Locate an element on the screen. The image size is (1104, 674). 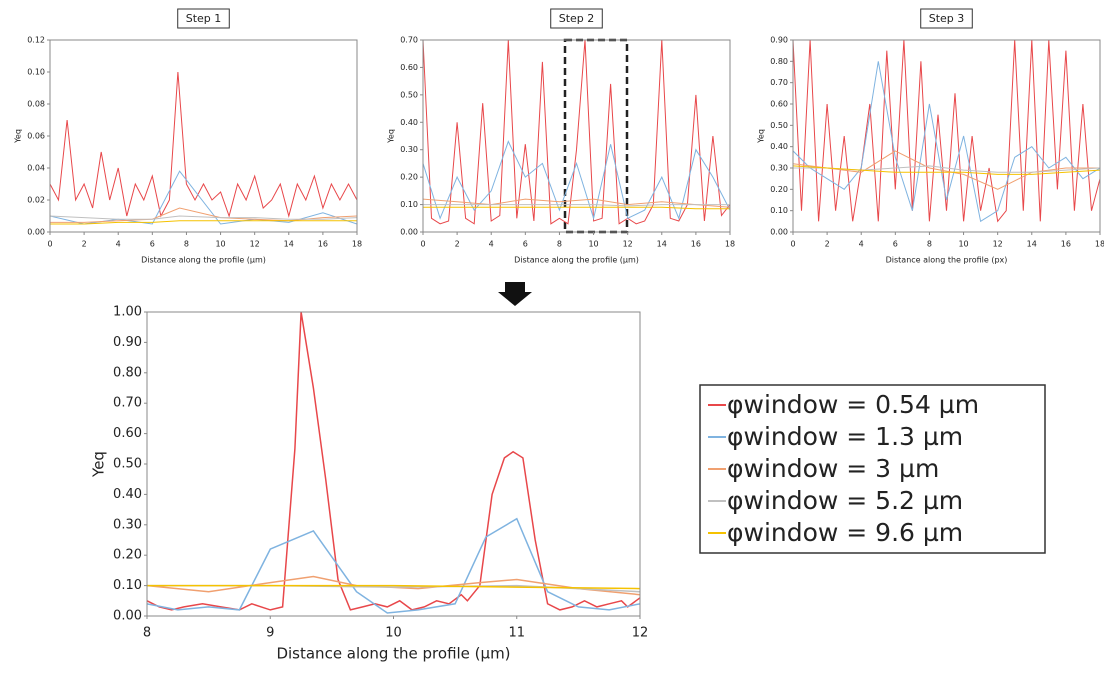
y-tick-label: 0.06 is located at coordinates (36, 136).